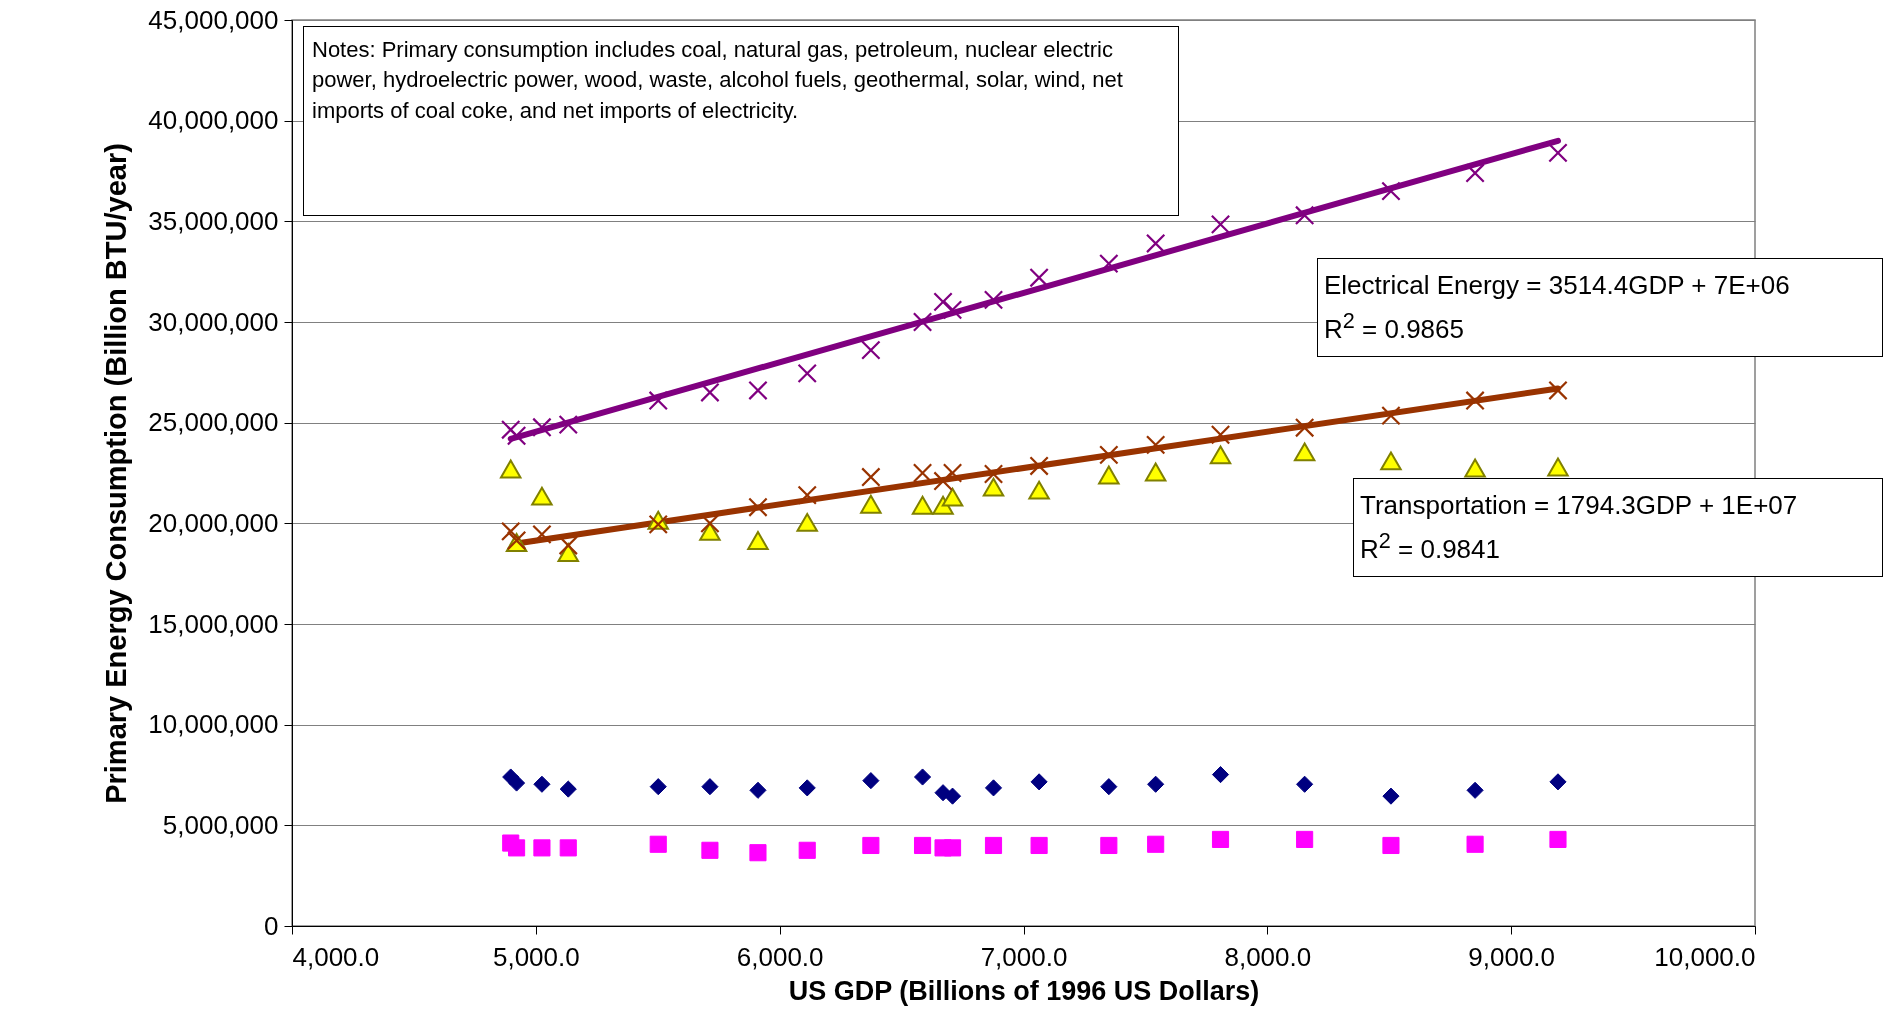 The height and width of the screenshot is (1033, 1883). I want to click on text-box: Electrical Energy = 3514.4GDP + 7E+06 R$^{2}$ = 0.9865, so click(1600, 308).